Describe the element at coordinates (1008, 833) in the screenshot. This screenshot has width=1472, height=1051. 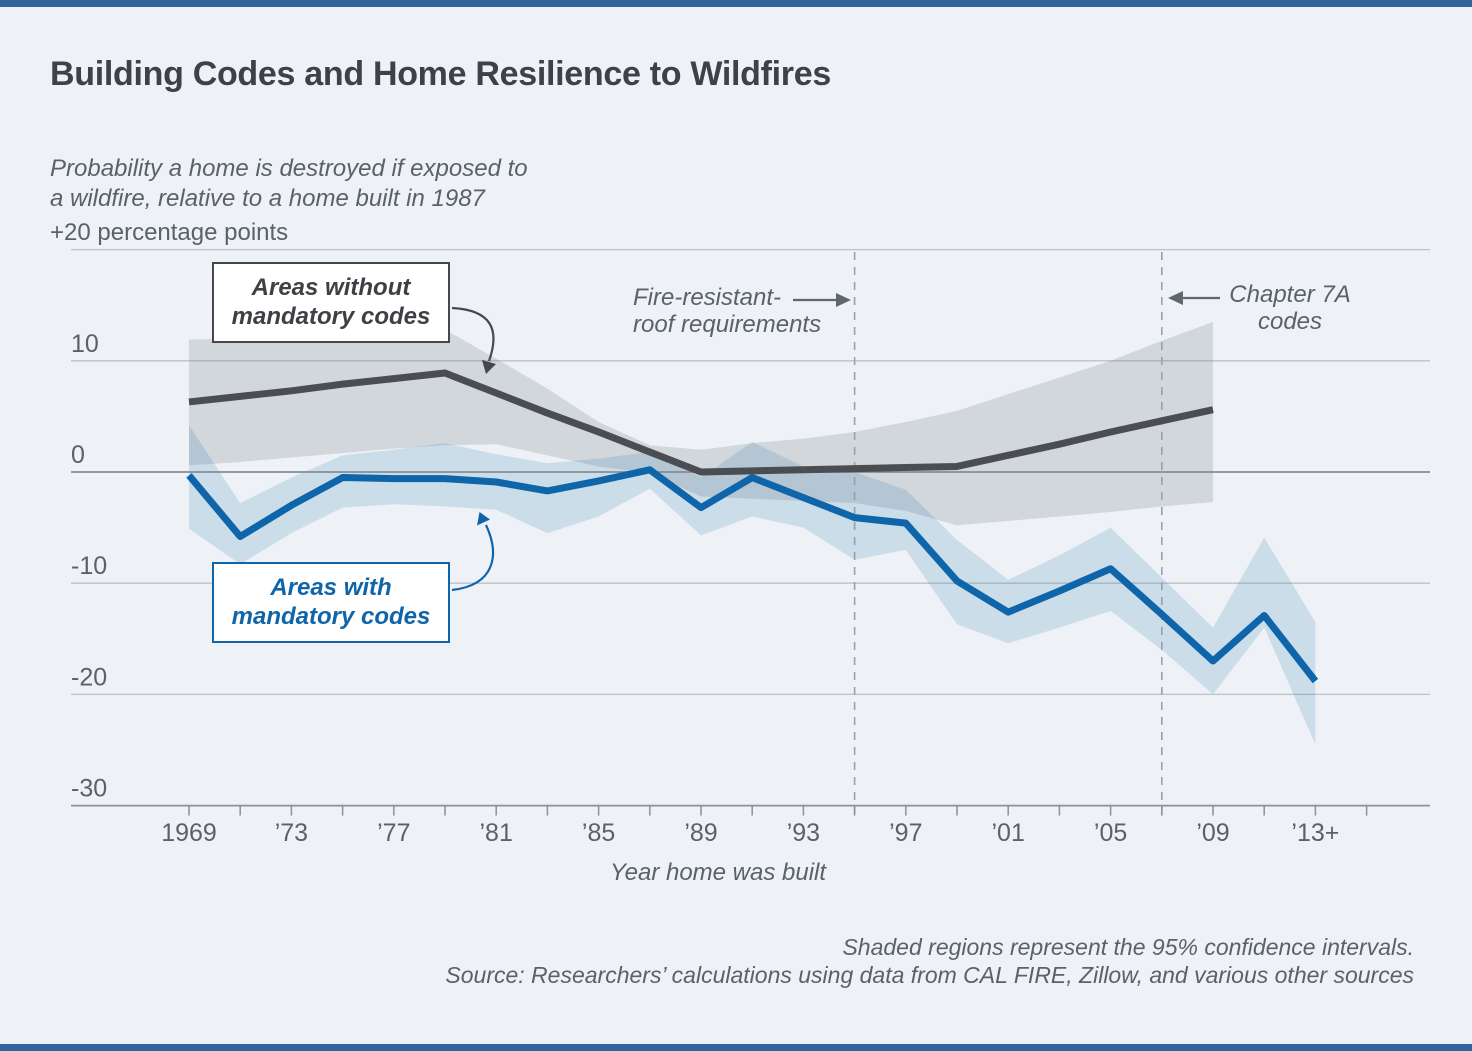
I see `x-tick-label-2001: ’01` at that location.